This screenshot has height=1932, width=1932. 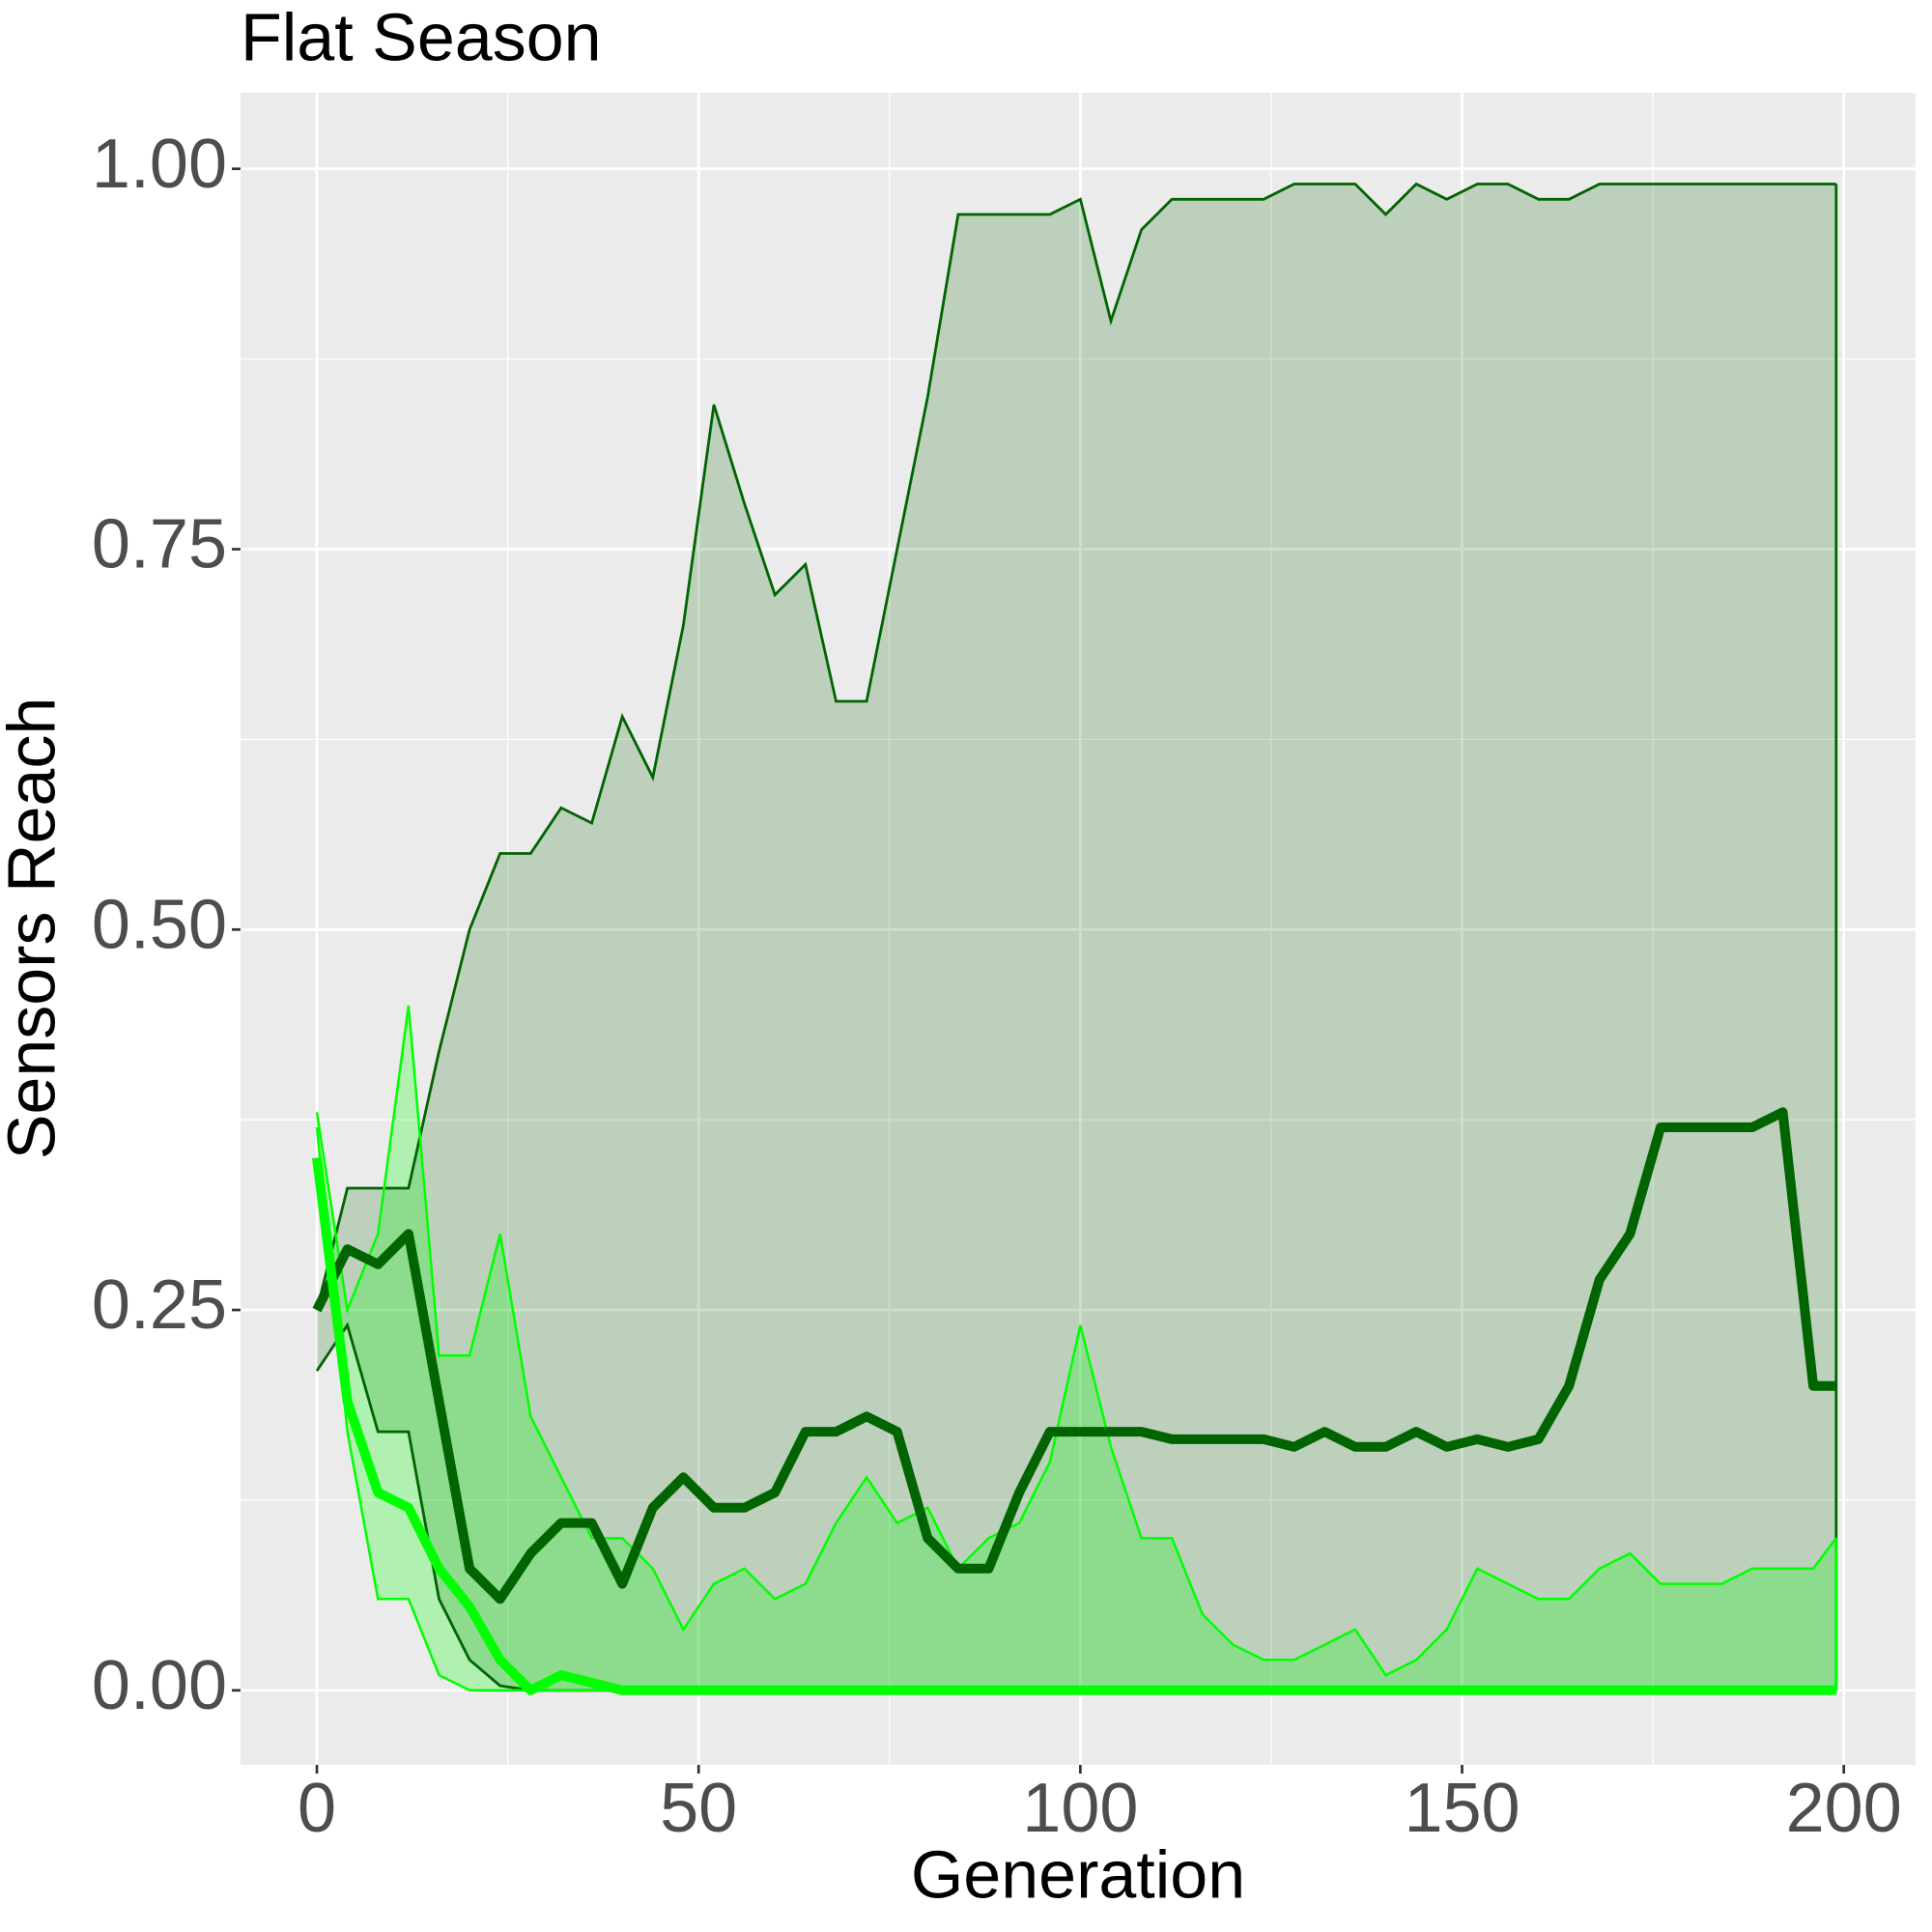 I want to click on x-tick-label: 0, so click(x=317, y=1808).